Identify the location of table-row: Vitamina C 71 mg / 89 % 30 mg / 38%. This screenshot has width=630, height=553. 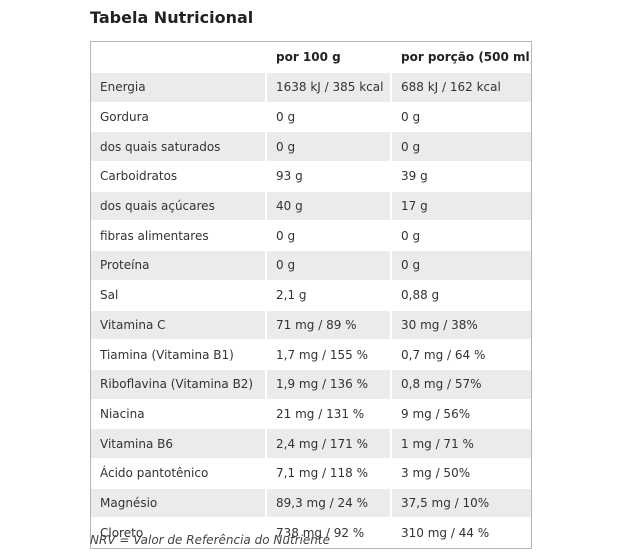
(311, 325).